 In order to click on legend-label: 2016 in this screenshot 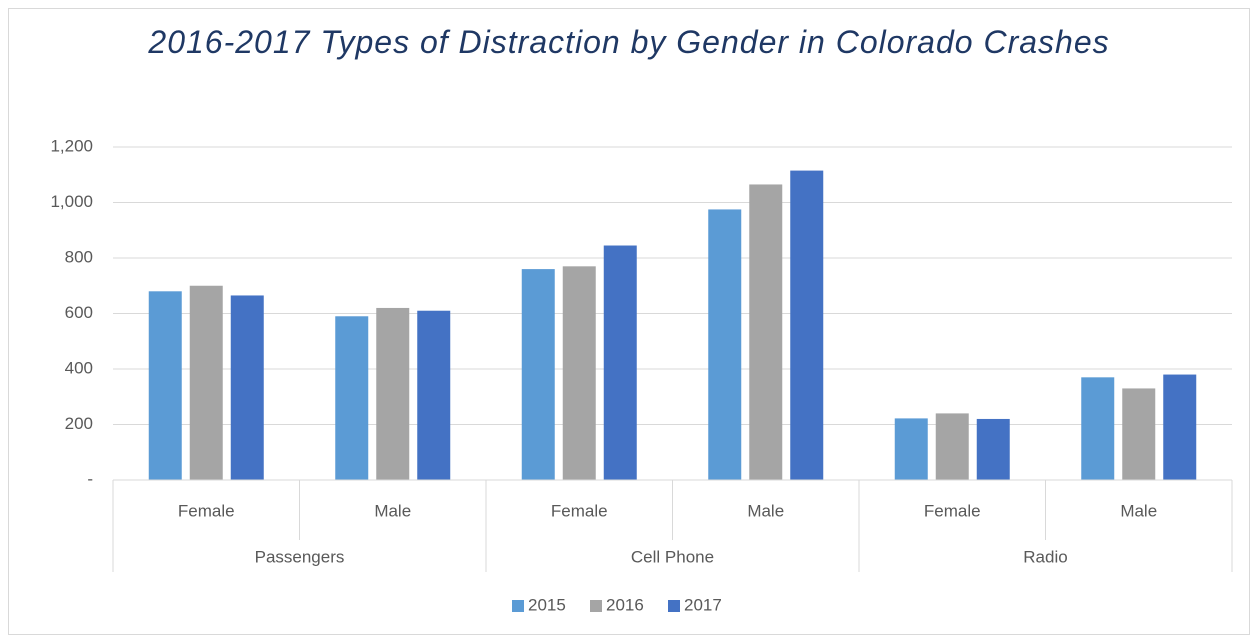, I will do `click(625, 604)`.